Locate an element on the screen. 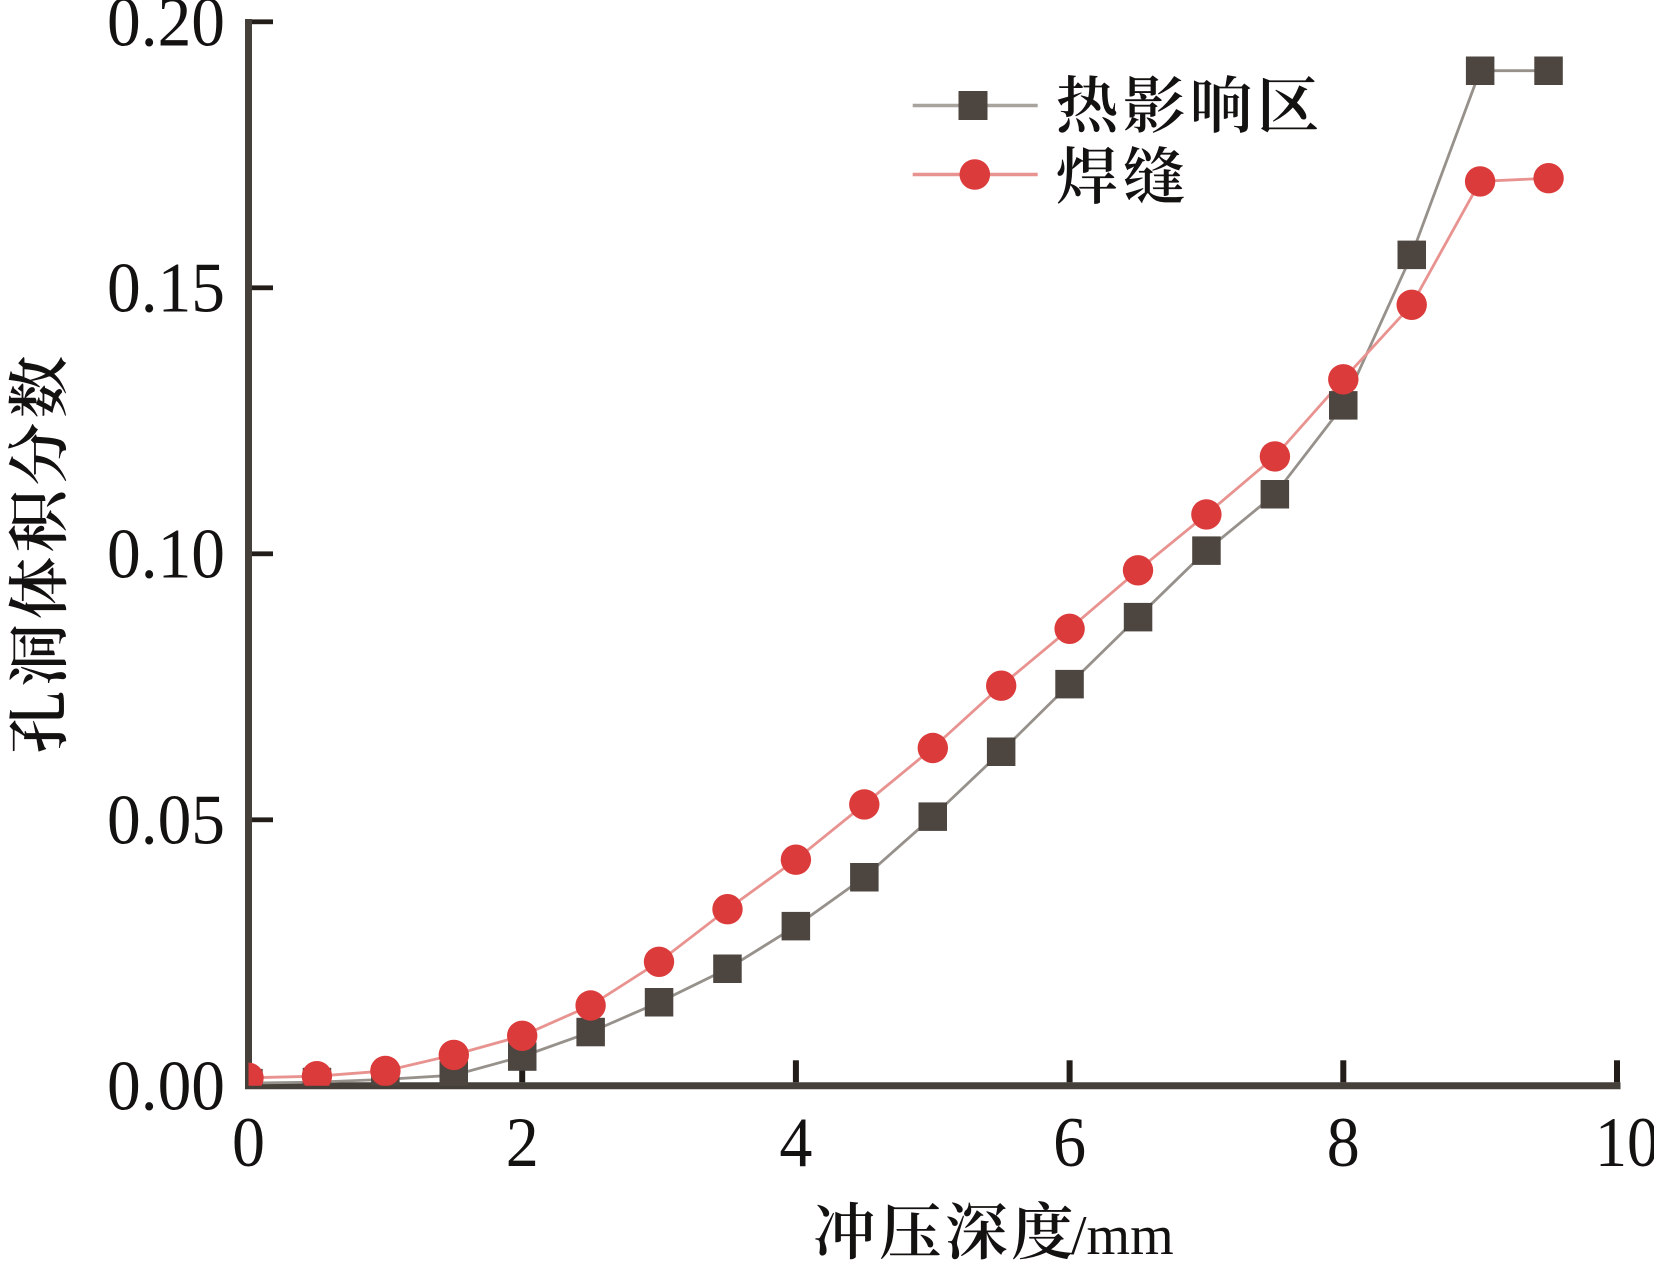  svg-text: 8 is located at coordinates (1343, 1143).